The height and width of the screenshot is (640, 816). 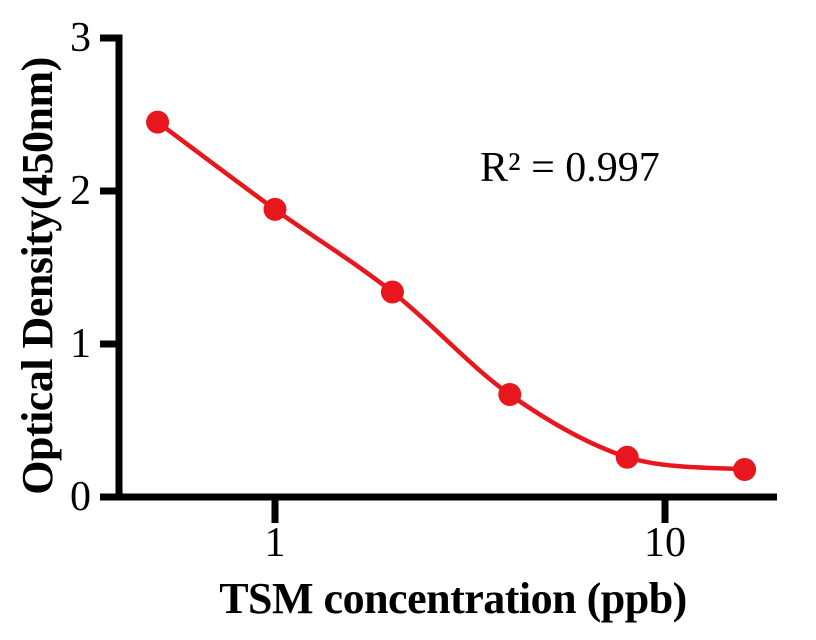 What do you see at coordinates (80, 38) in the screenshot?
I see `y-tick-label: 3` at bounding box center [80, 38].